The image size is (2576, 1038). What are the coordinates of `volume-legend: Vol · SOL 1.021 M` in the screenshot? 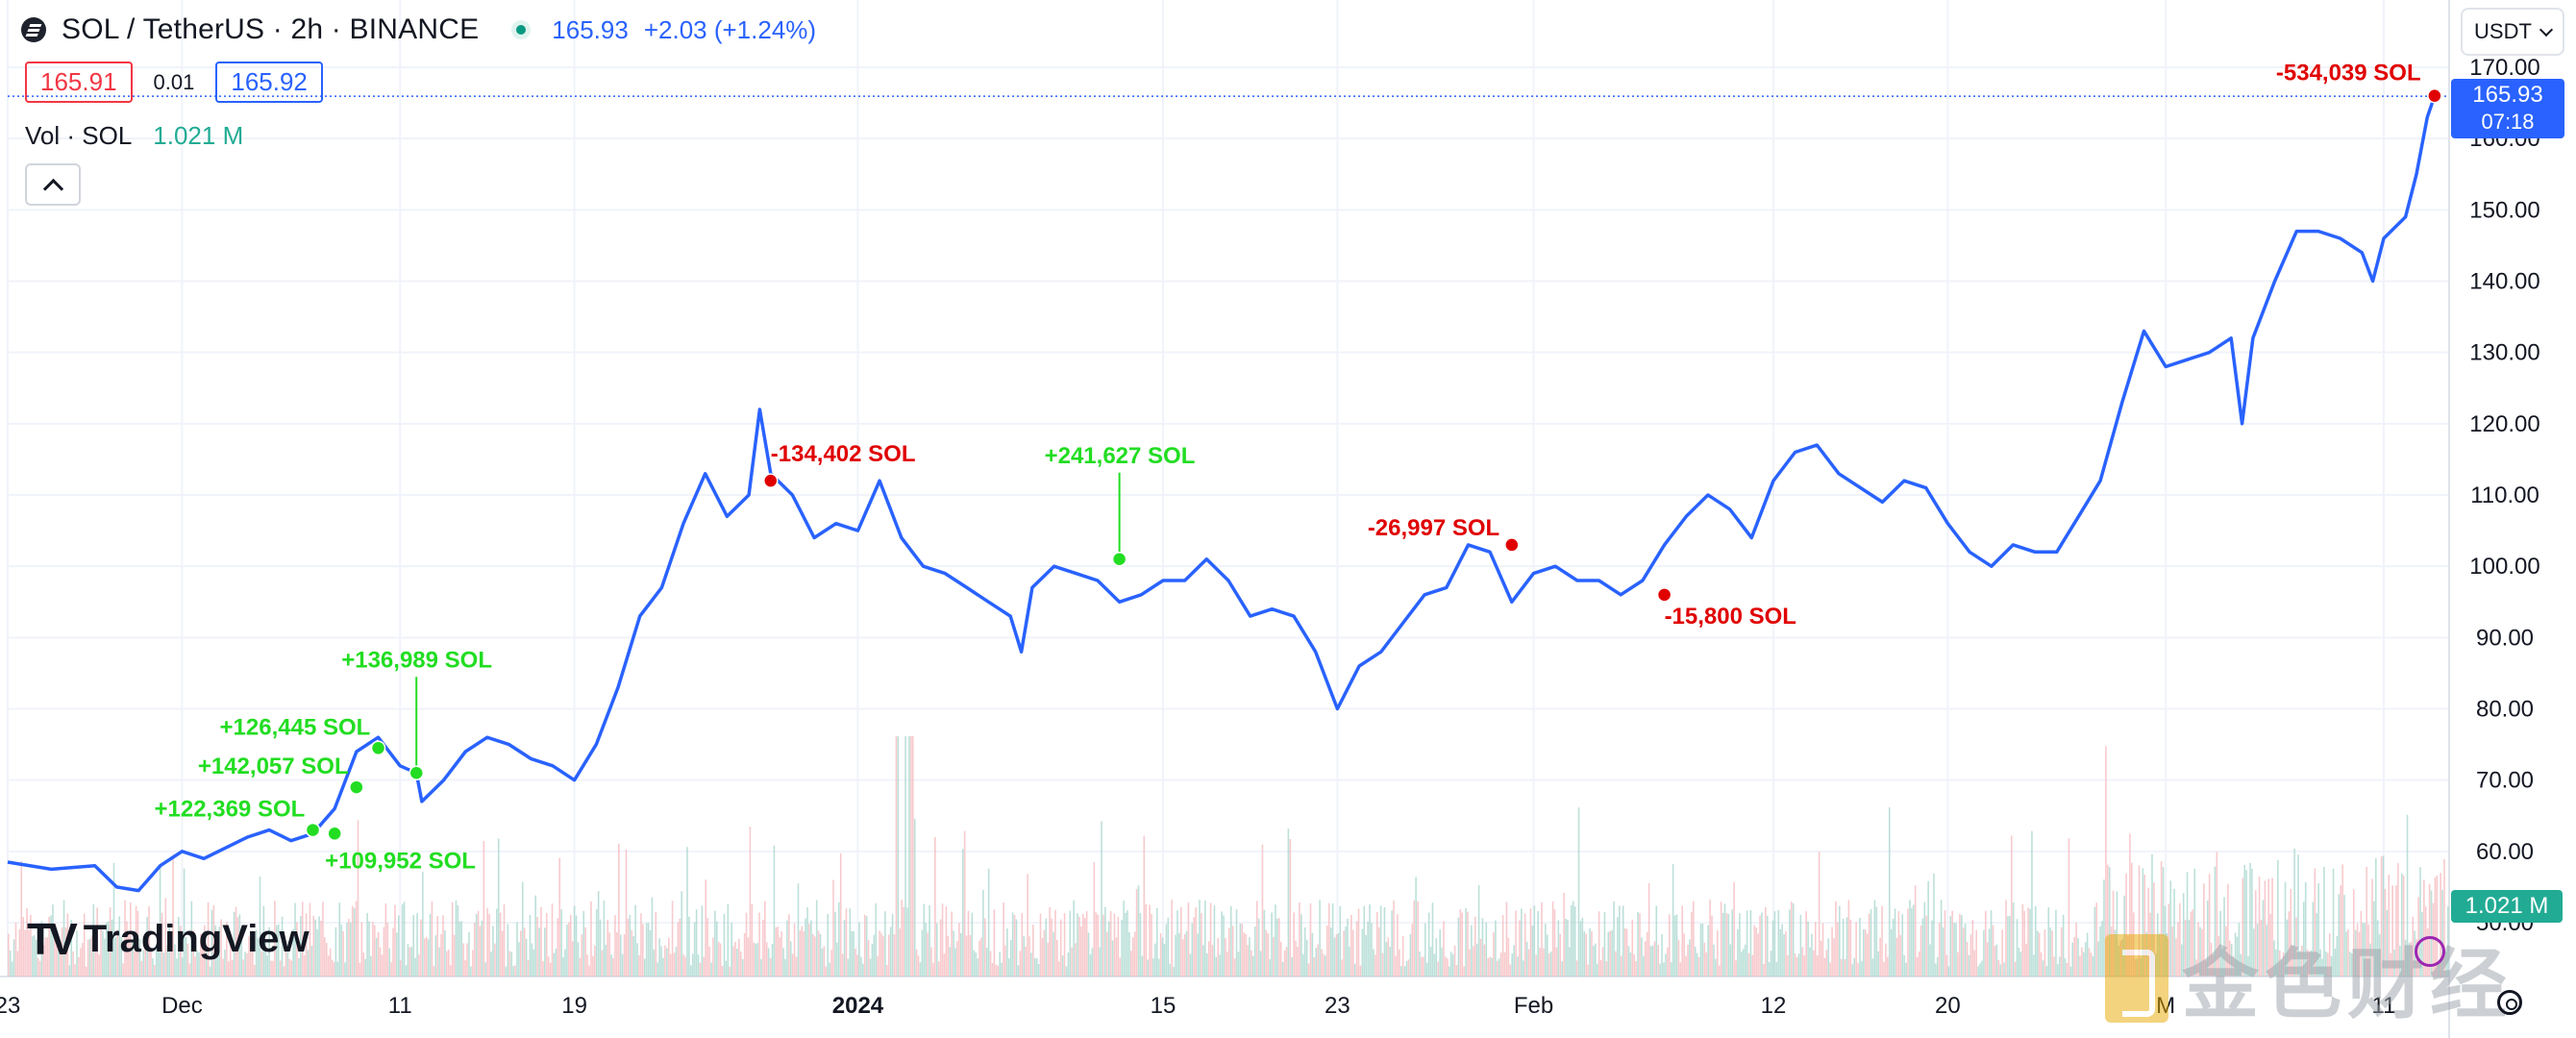 It's located at (134, 136).